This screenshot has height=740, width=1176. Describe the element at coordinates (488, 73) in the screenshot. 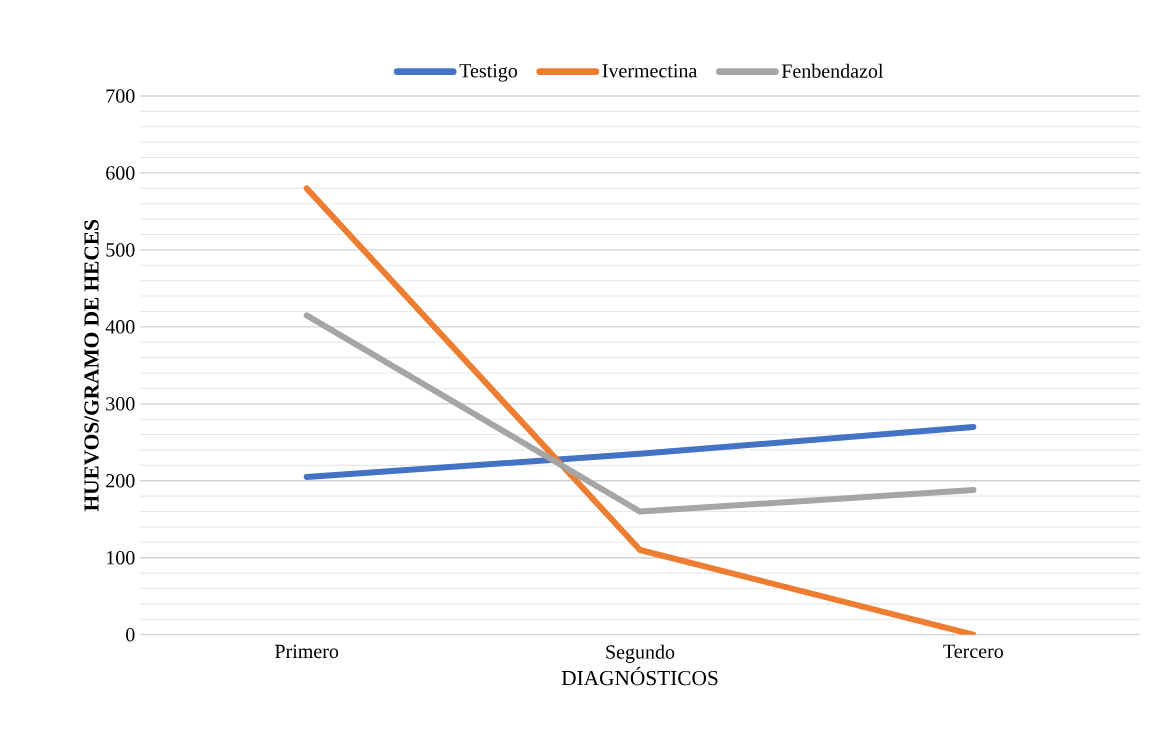

I see `legend-label: Testigo` at that location.